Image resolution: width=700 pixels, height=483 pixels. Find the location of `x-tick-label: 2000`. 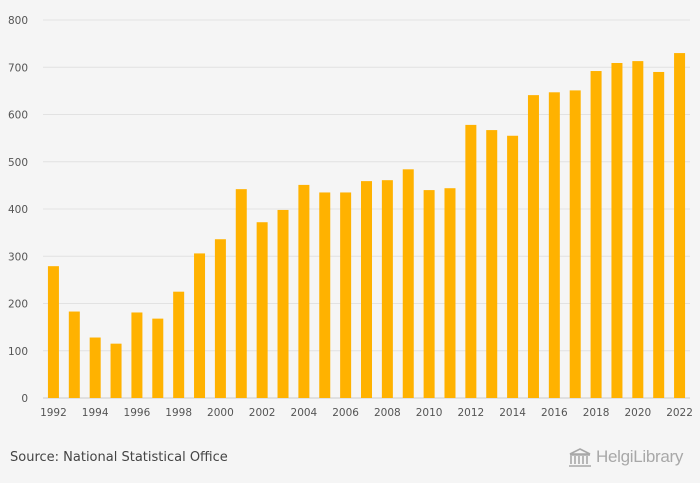

x-tick-label: 2000 is located at coordinates (220, 413).